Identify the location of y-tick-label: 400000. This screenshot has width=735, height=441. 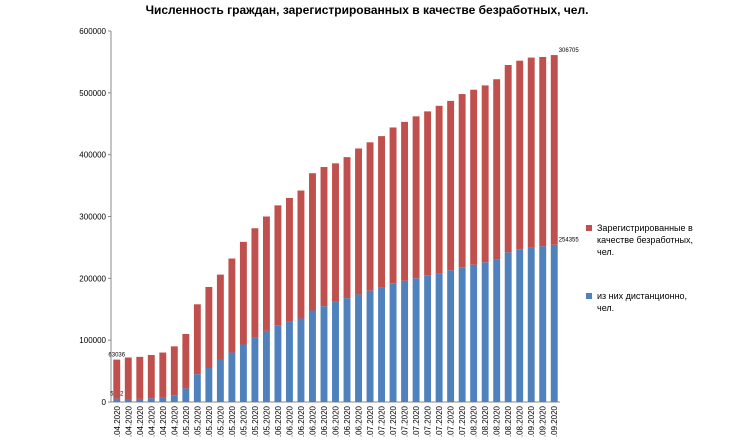
(92, 155).